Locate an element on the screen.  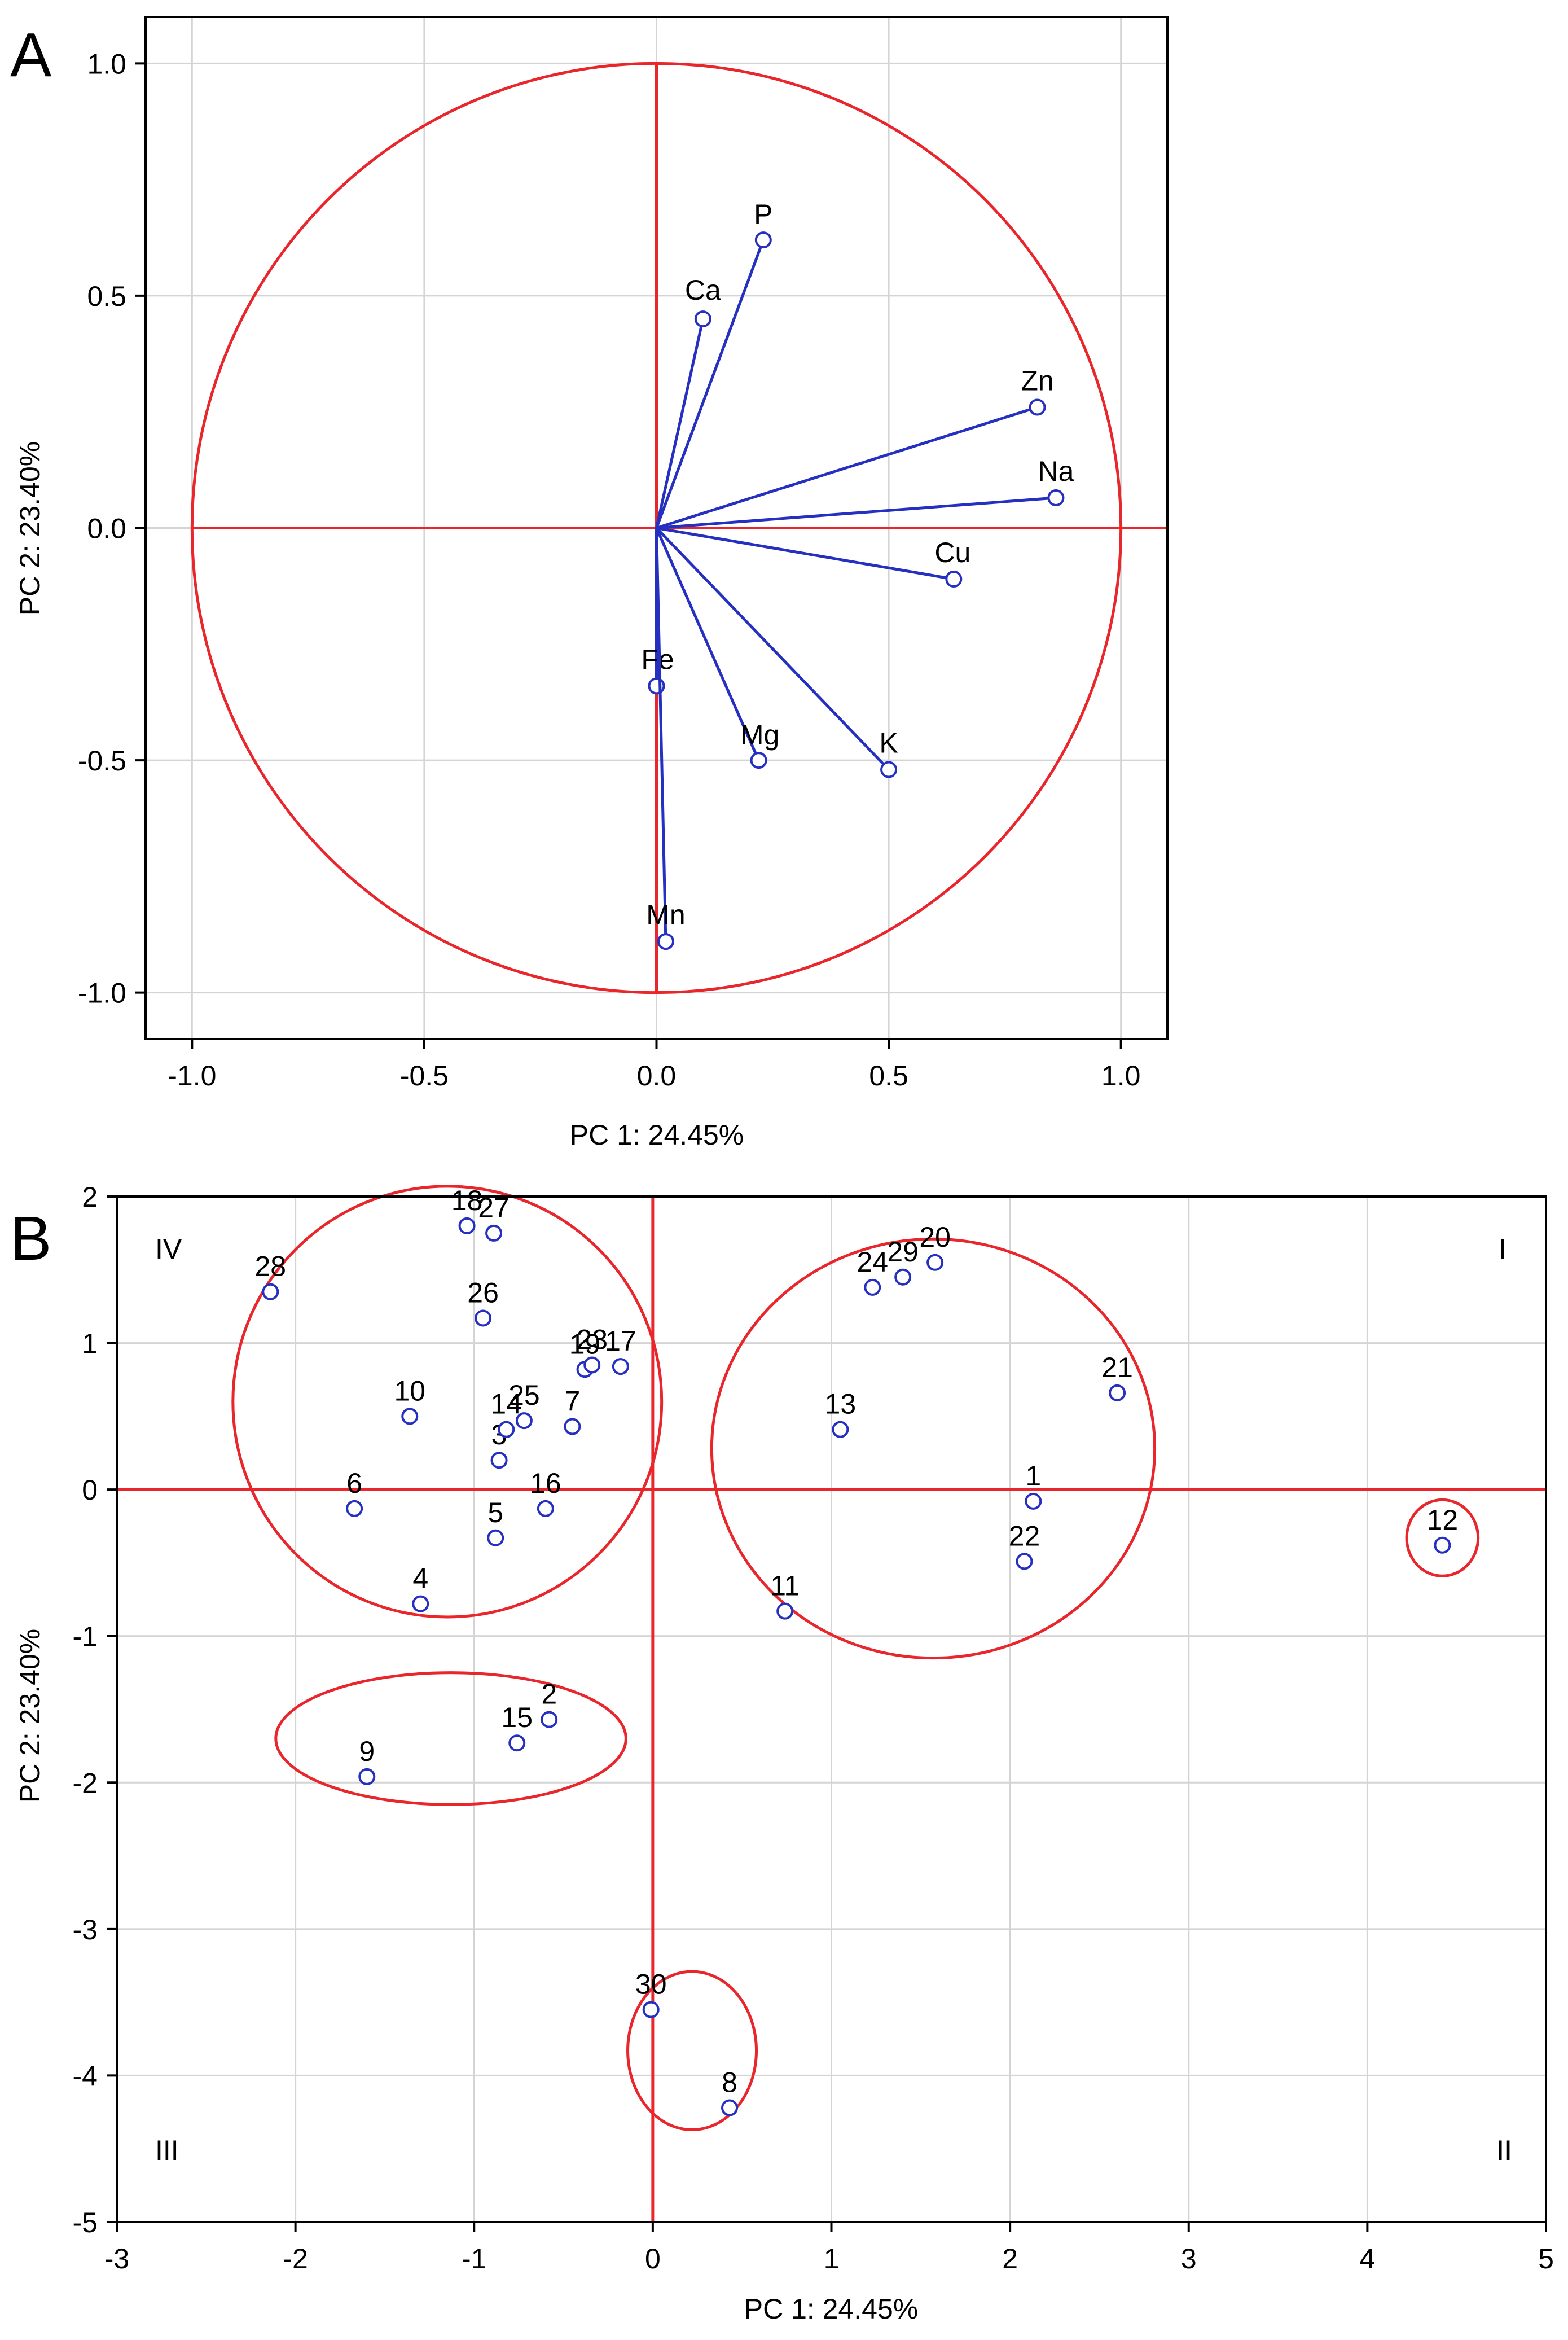
panel-a-vector-label: Mg is located at coordinates (759, 735).